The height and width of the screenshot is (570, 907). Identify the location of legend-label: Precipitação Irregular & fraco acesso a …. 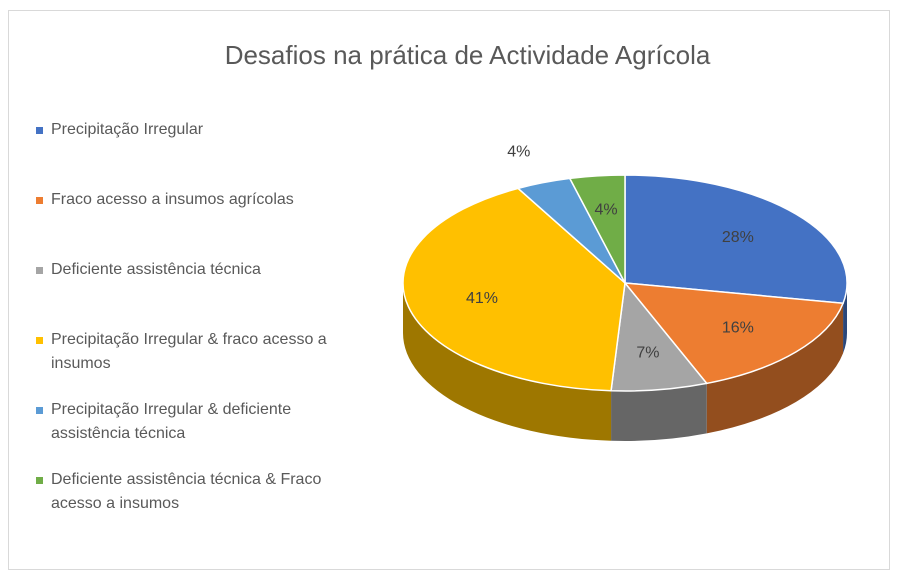
(189, 351).